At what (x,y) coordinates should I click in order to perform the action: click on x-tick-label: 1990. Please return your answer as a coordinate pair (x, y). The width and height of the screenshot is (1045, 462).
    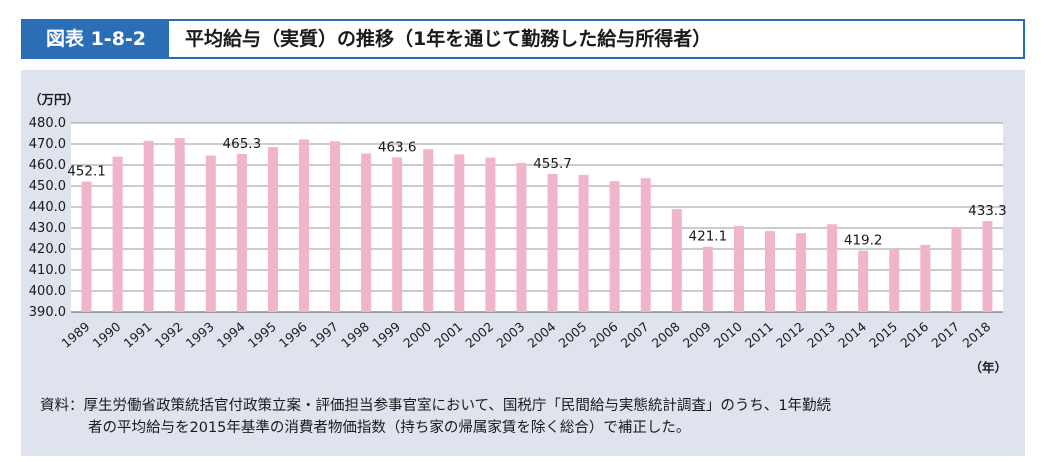
    Looking at the image, I should click on (107, 335).